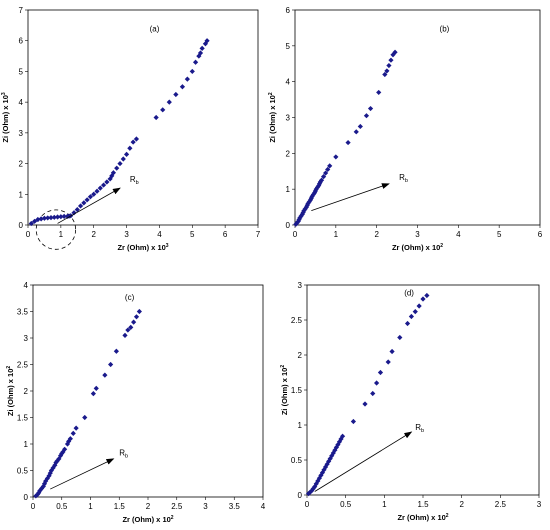 The height and width of the screenshot is (530, 550). Describe the element at coordinates (258, 234) in the screenshot. I see `x-tick-label: 7` at that location.